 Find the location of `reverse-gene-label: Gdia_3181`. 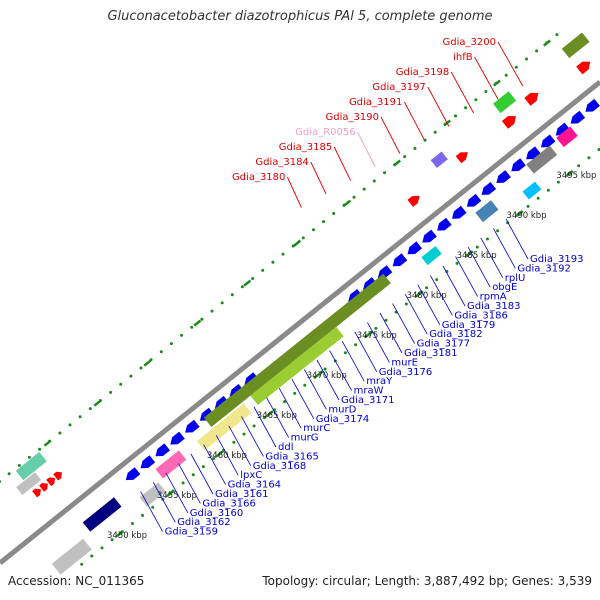

reverse-gene-label: Gdia_3181 is located at coordinates (430, 353).